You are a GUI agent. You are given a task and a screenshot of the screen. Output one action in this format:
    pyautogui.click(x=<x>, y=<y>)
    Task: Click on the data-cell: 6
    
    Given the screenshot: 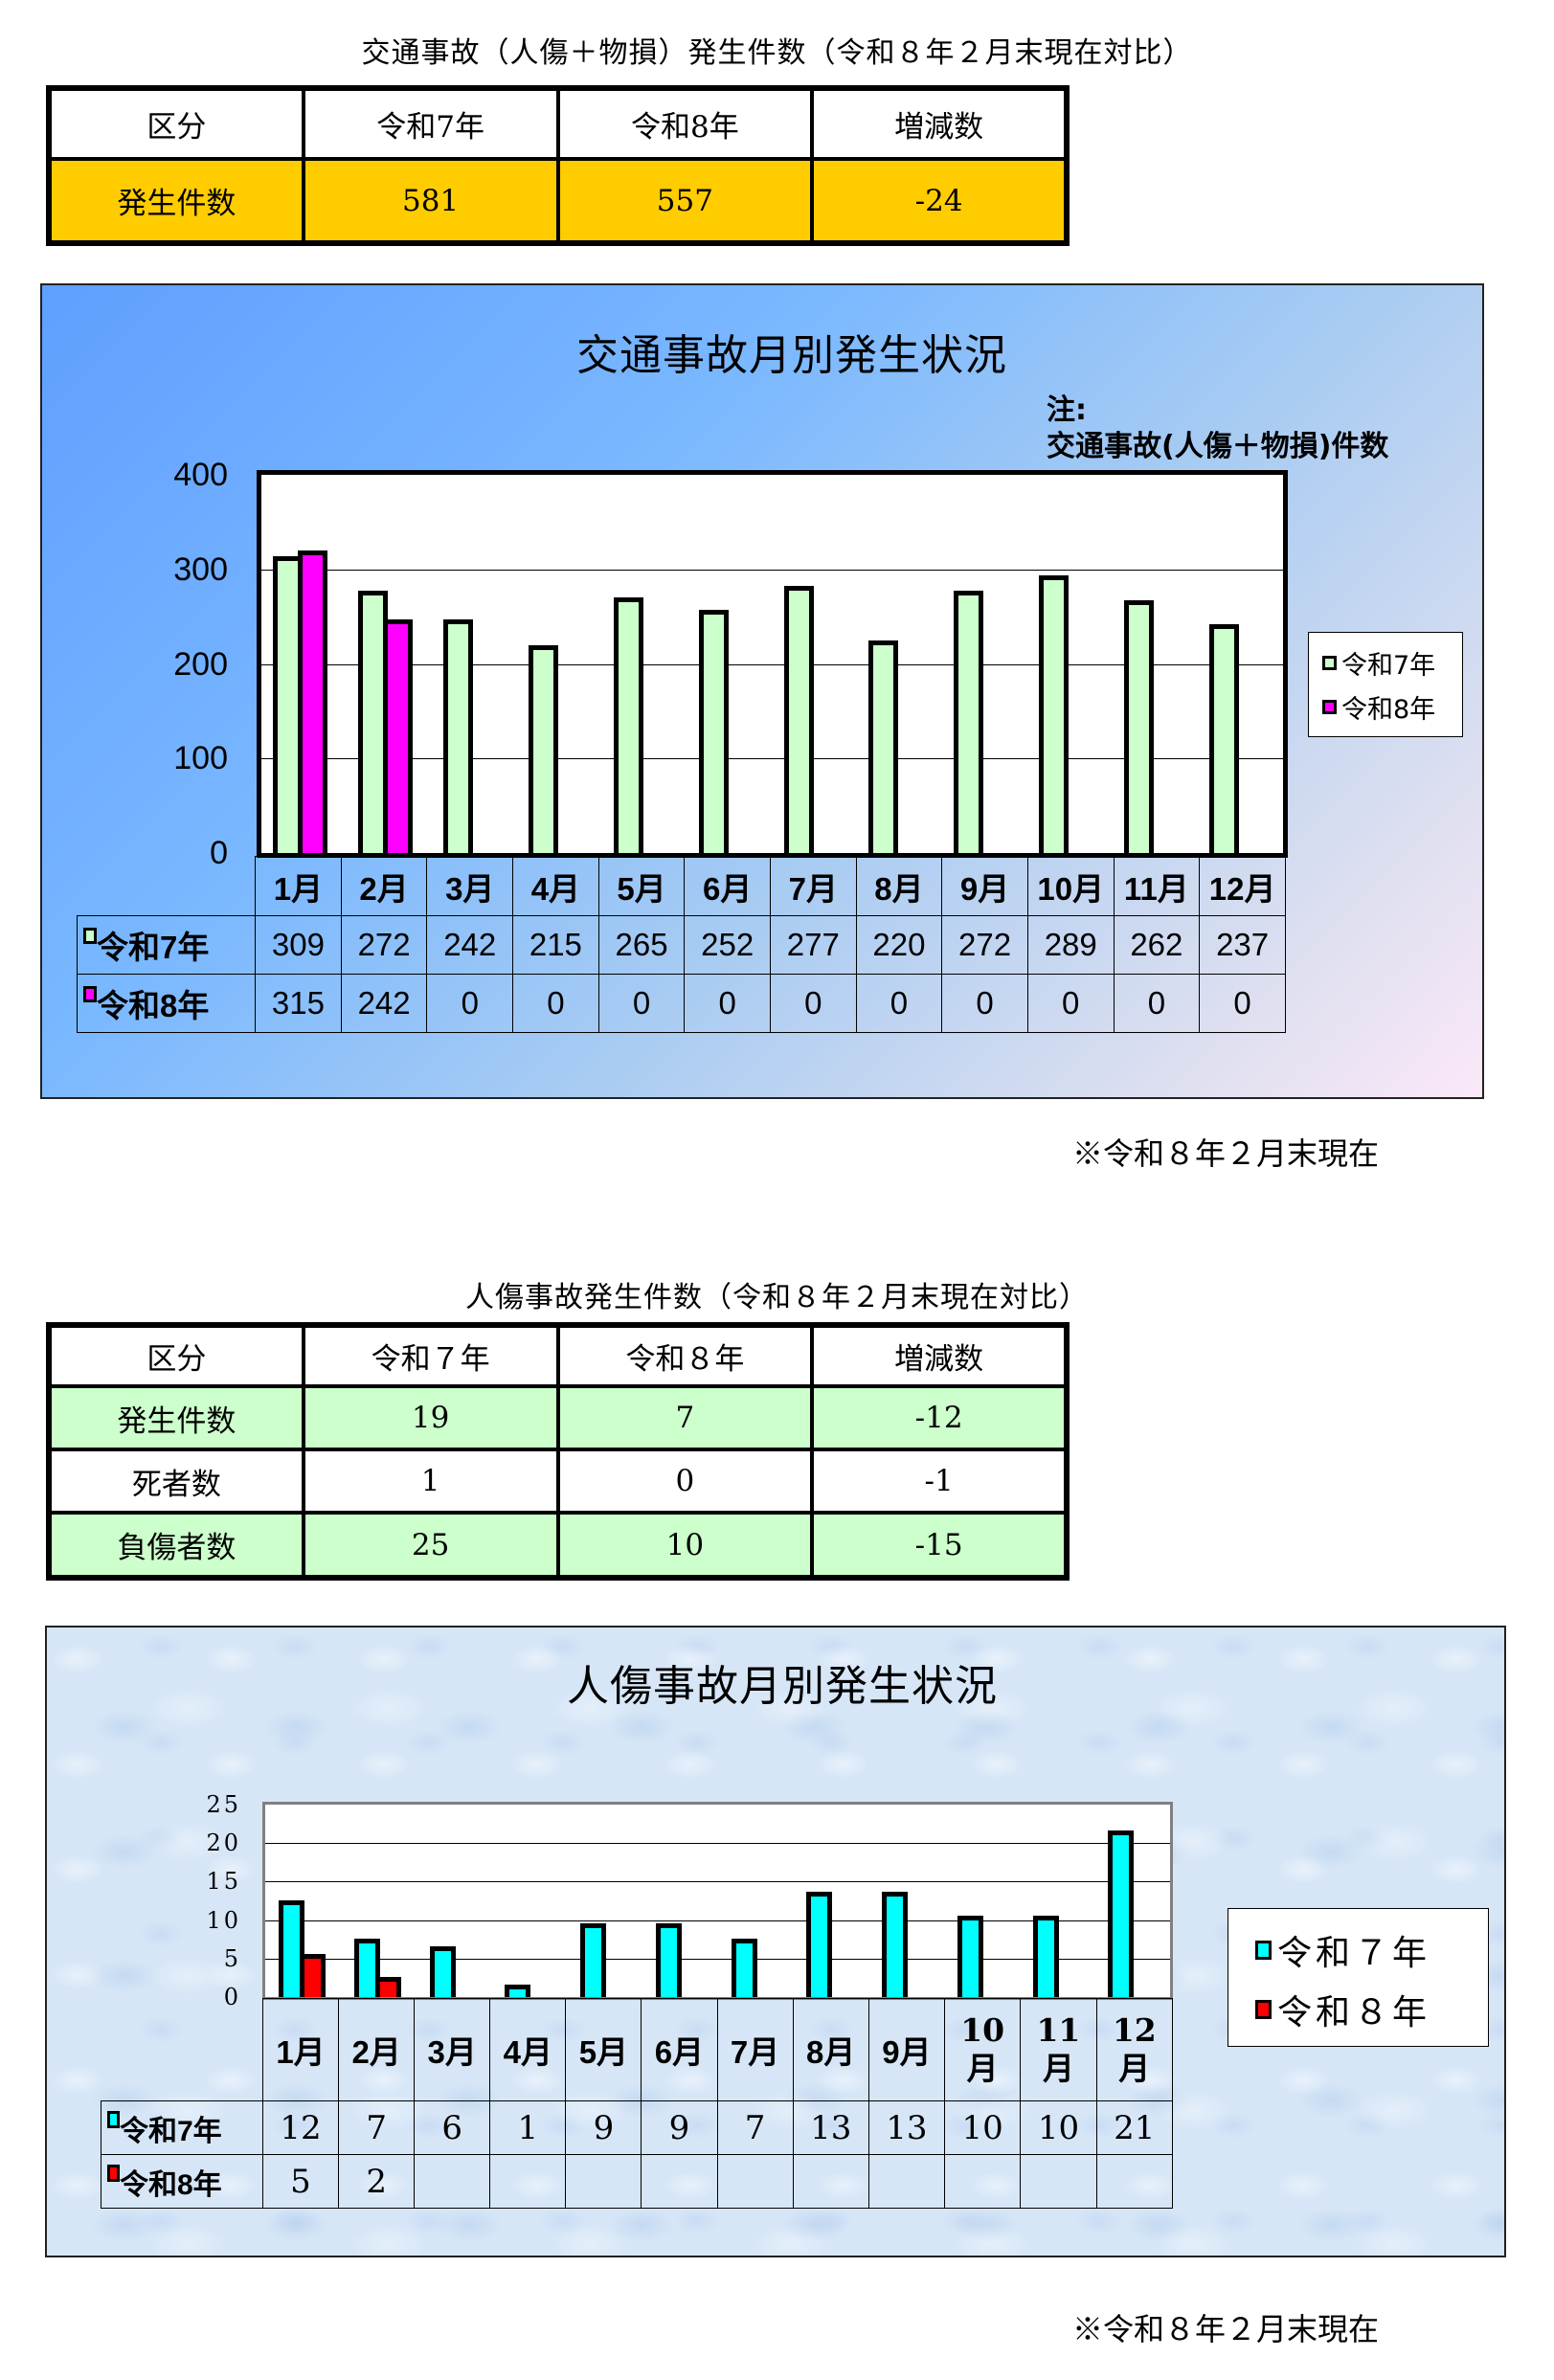 What is the action you would take?
    pyautogui.click(x=453, y=2127)
    